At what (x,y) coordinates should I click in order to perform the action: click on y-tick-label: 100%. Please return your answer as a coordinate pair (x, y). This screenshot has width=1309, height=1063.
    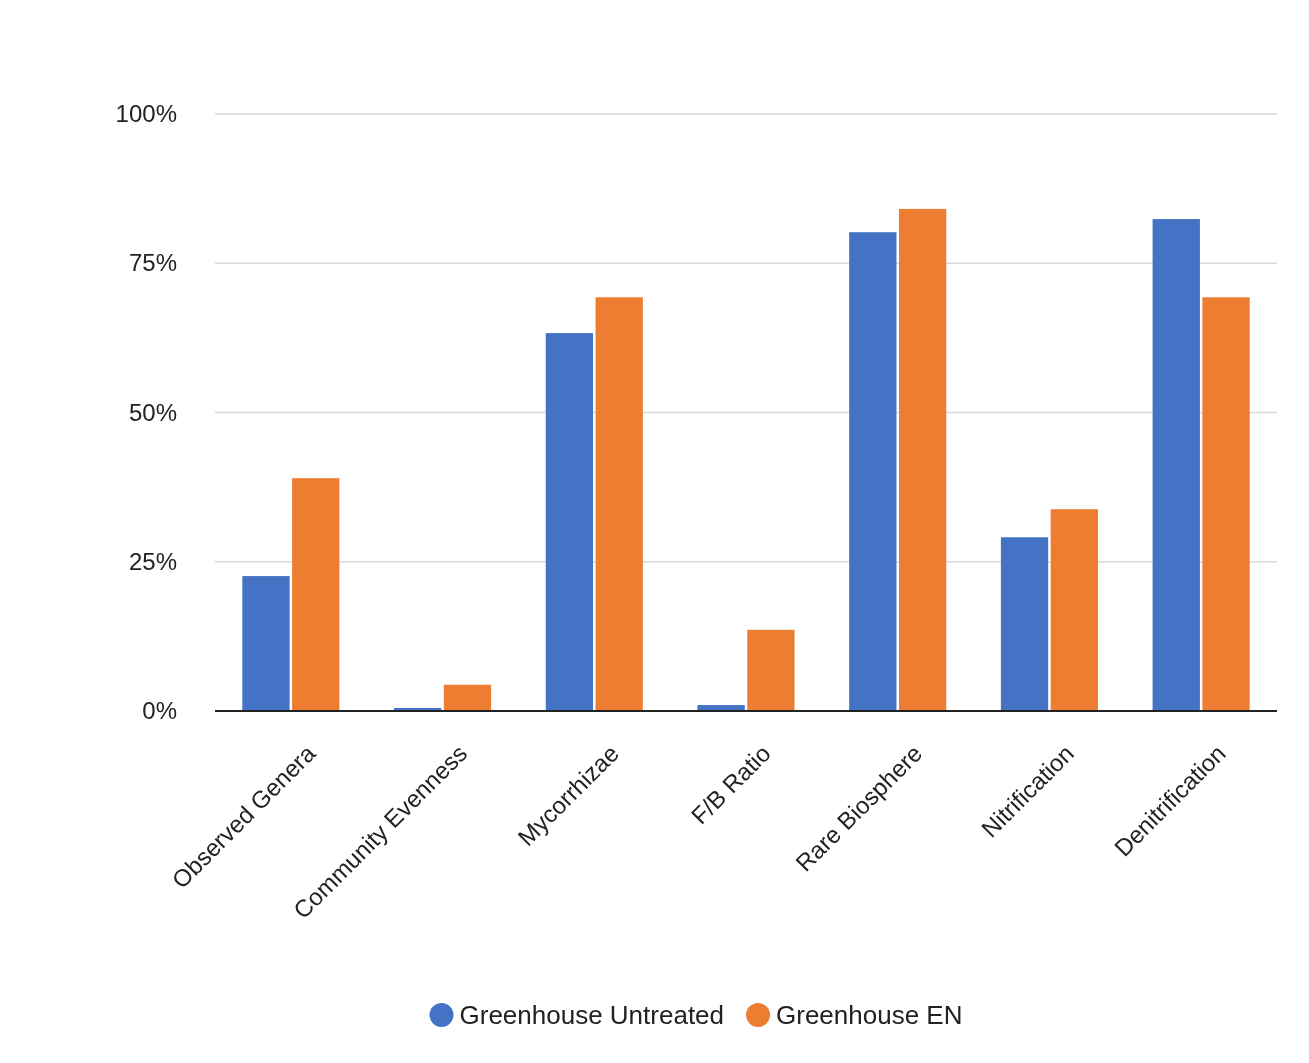
    Looking at the image, I should click on (146, 114).